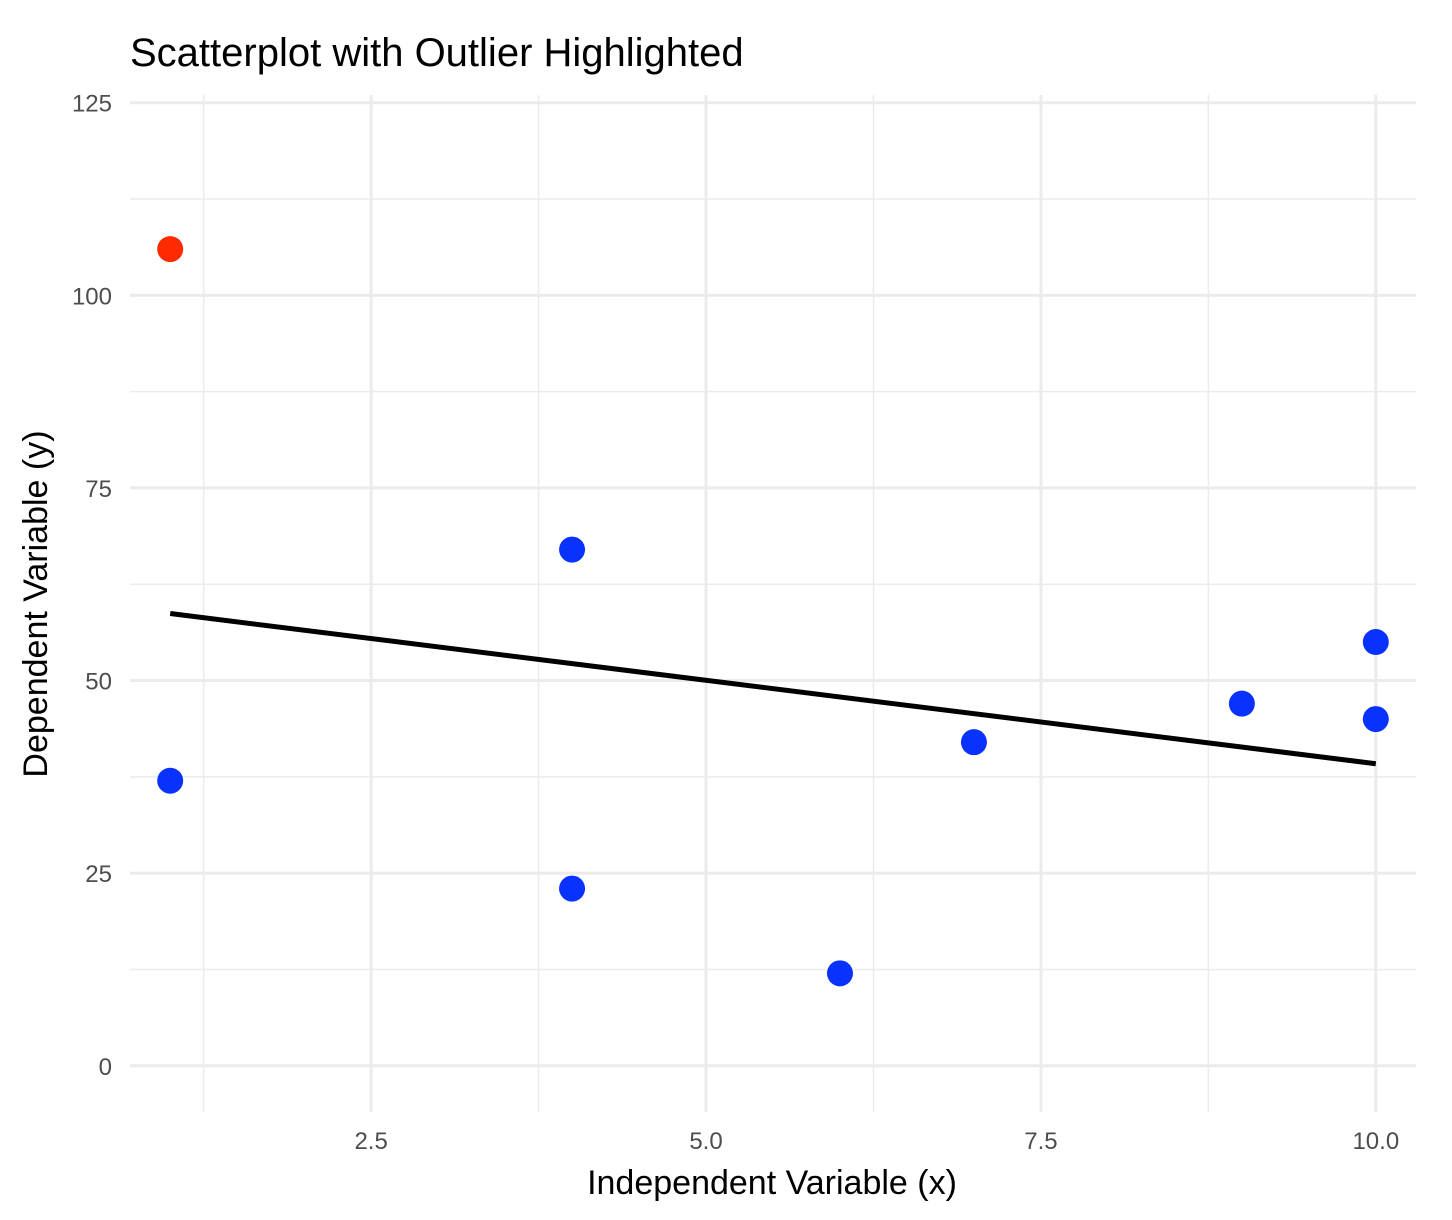 Image resolution: width=1452 pixels, height=1220 pixels. I want to click on y-tick-label: 75, so click(98, 489).